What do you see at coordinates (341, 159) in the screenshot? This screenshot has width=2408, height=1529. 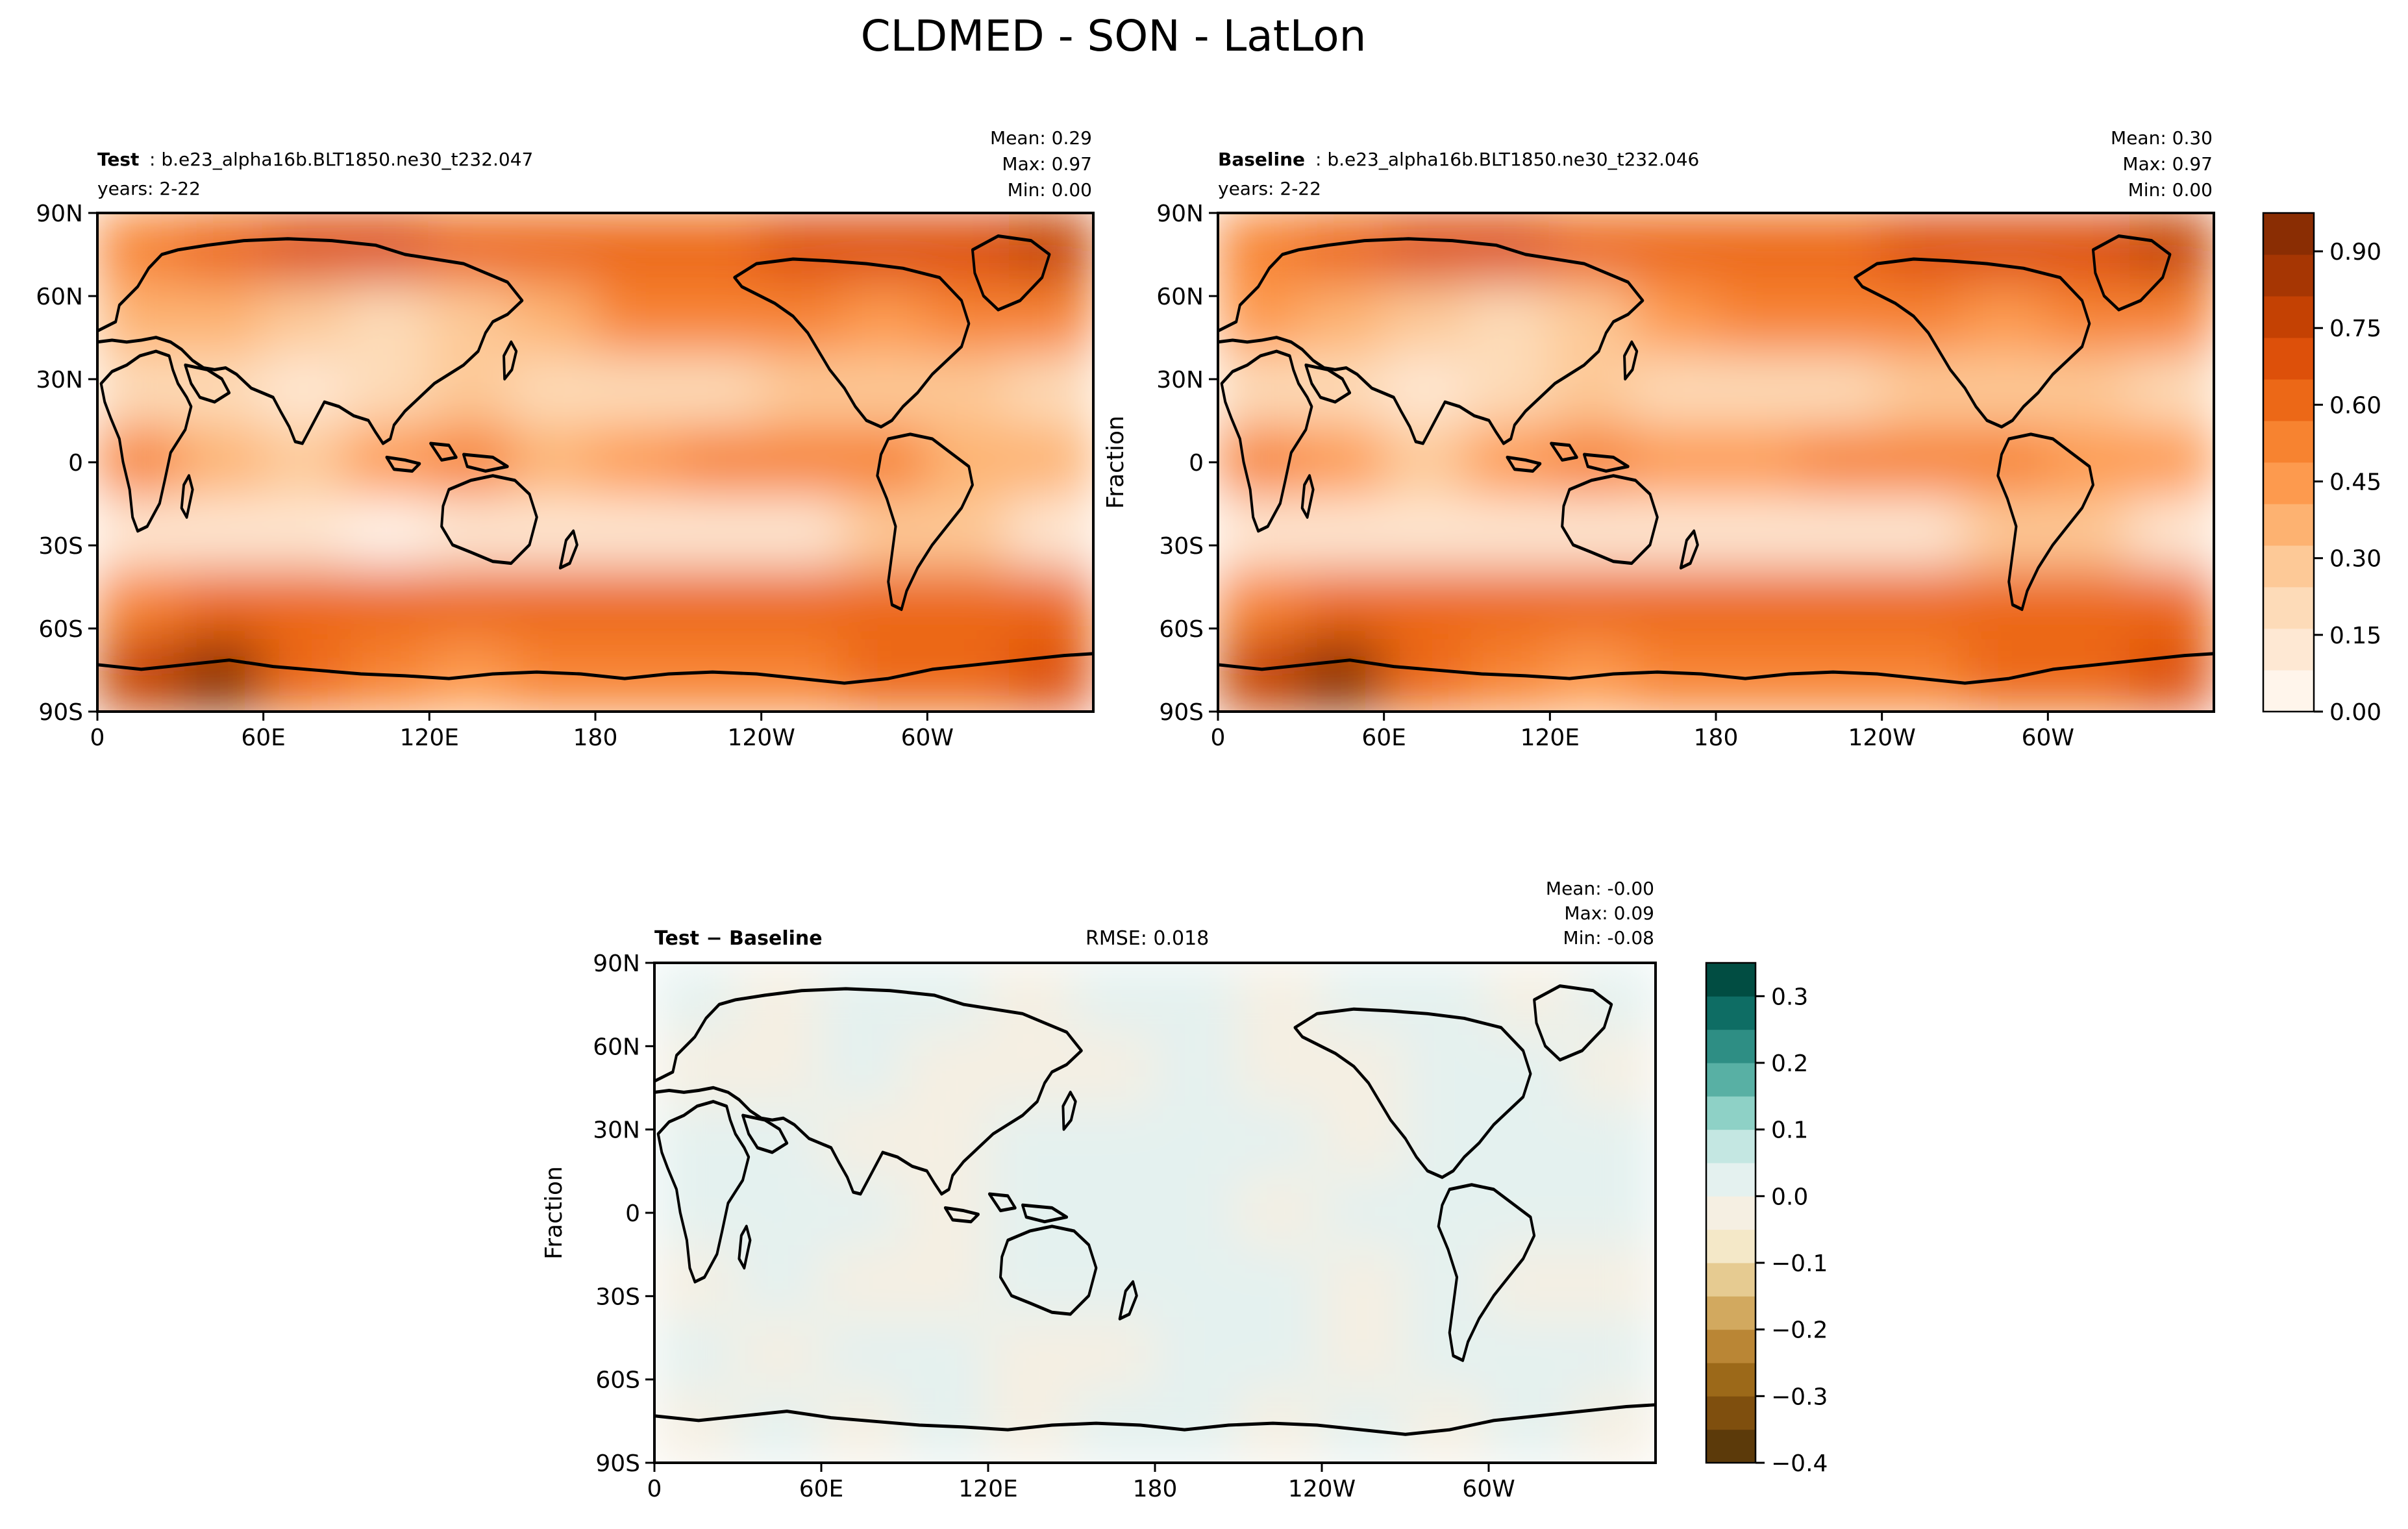 I see `test-label-rest: : b.e23_alpha16b.BLT1850.ne30_t232.047` at bounding box center [341, 159].